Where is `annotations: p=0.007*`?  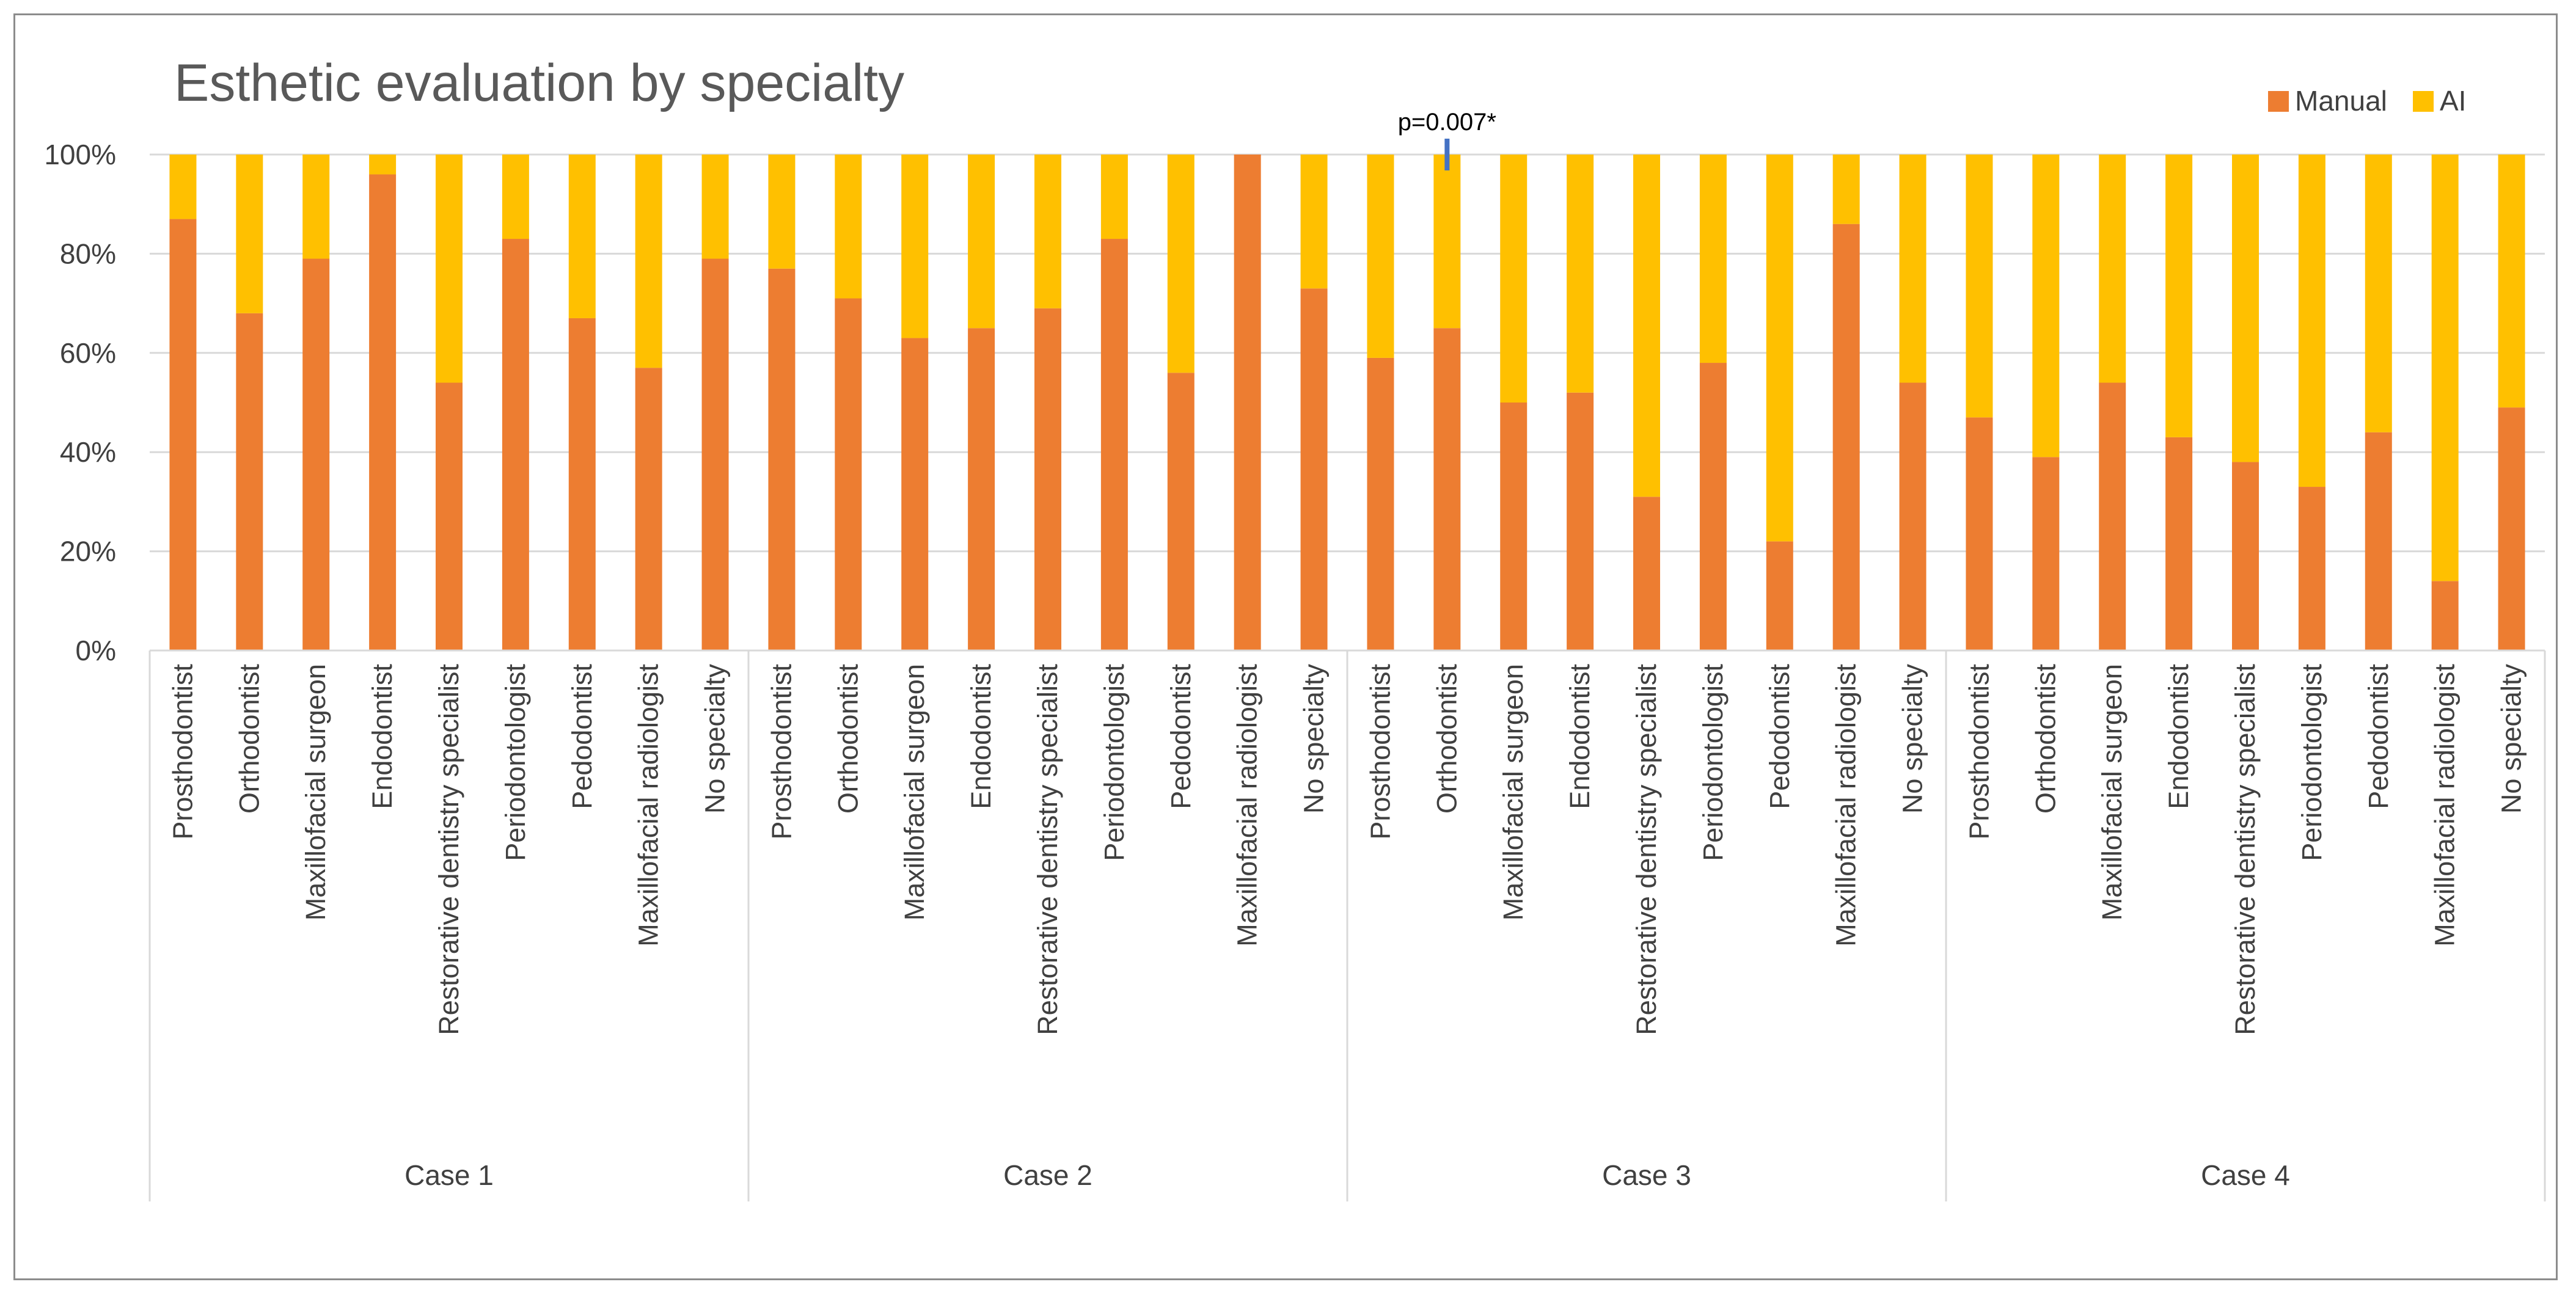
annotations: p=0.007* is located at coordinates (1447, 139).